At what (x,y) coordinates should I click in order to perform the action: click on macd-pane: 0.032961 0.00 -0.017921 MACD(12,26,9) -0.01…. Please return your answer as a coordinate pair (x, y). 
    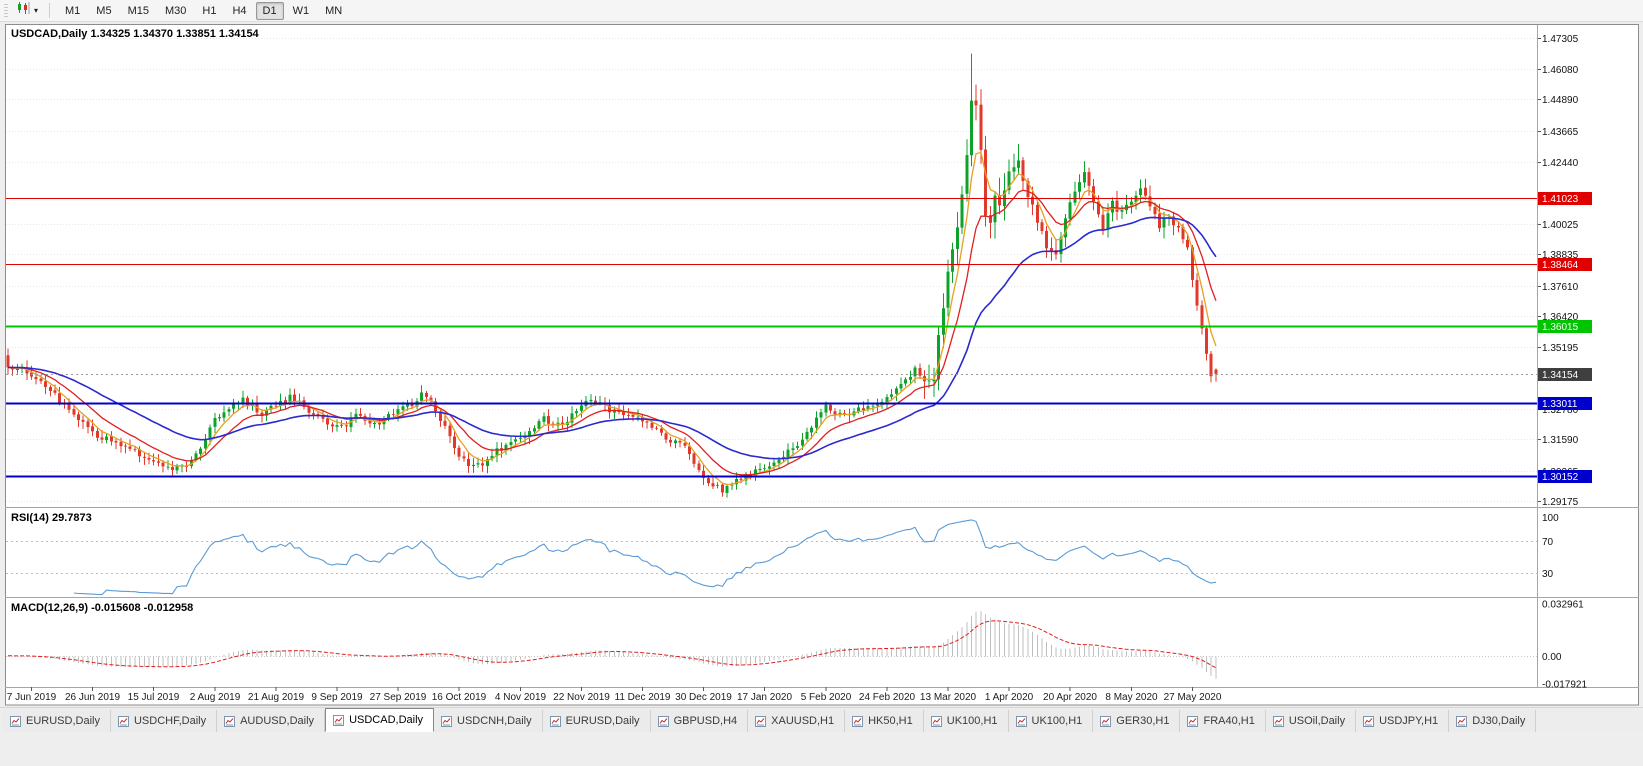
    Looking at the image, I should click on (796, 645).